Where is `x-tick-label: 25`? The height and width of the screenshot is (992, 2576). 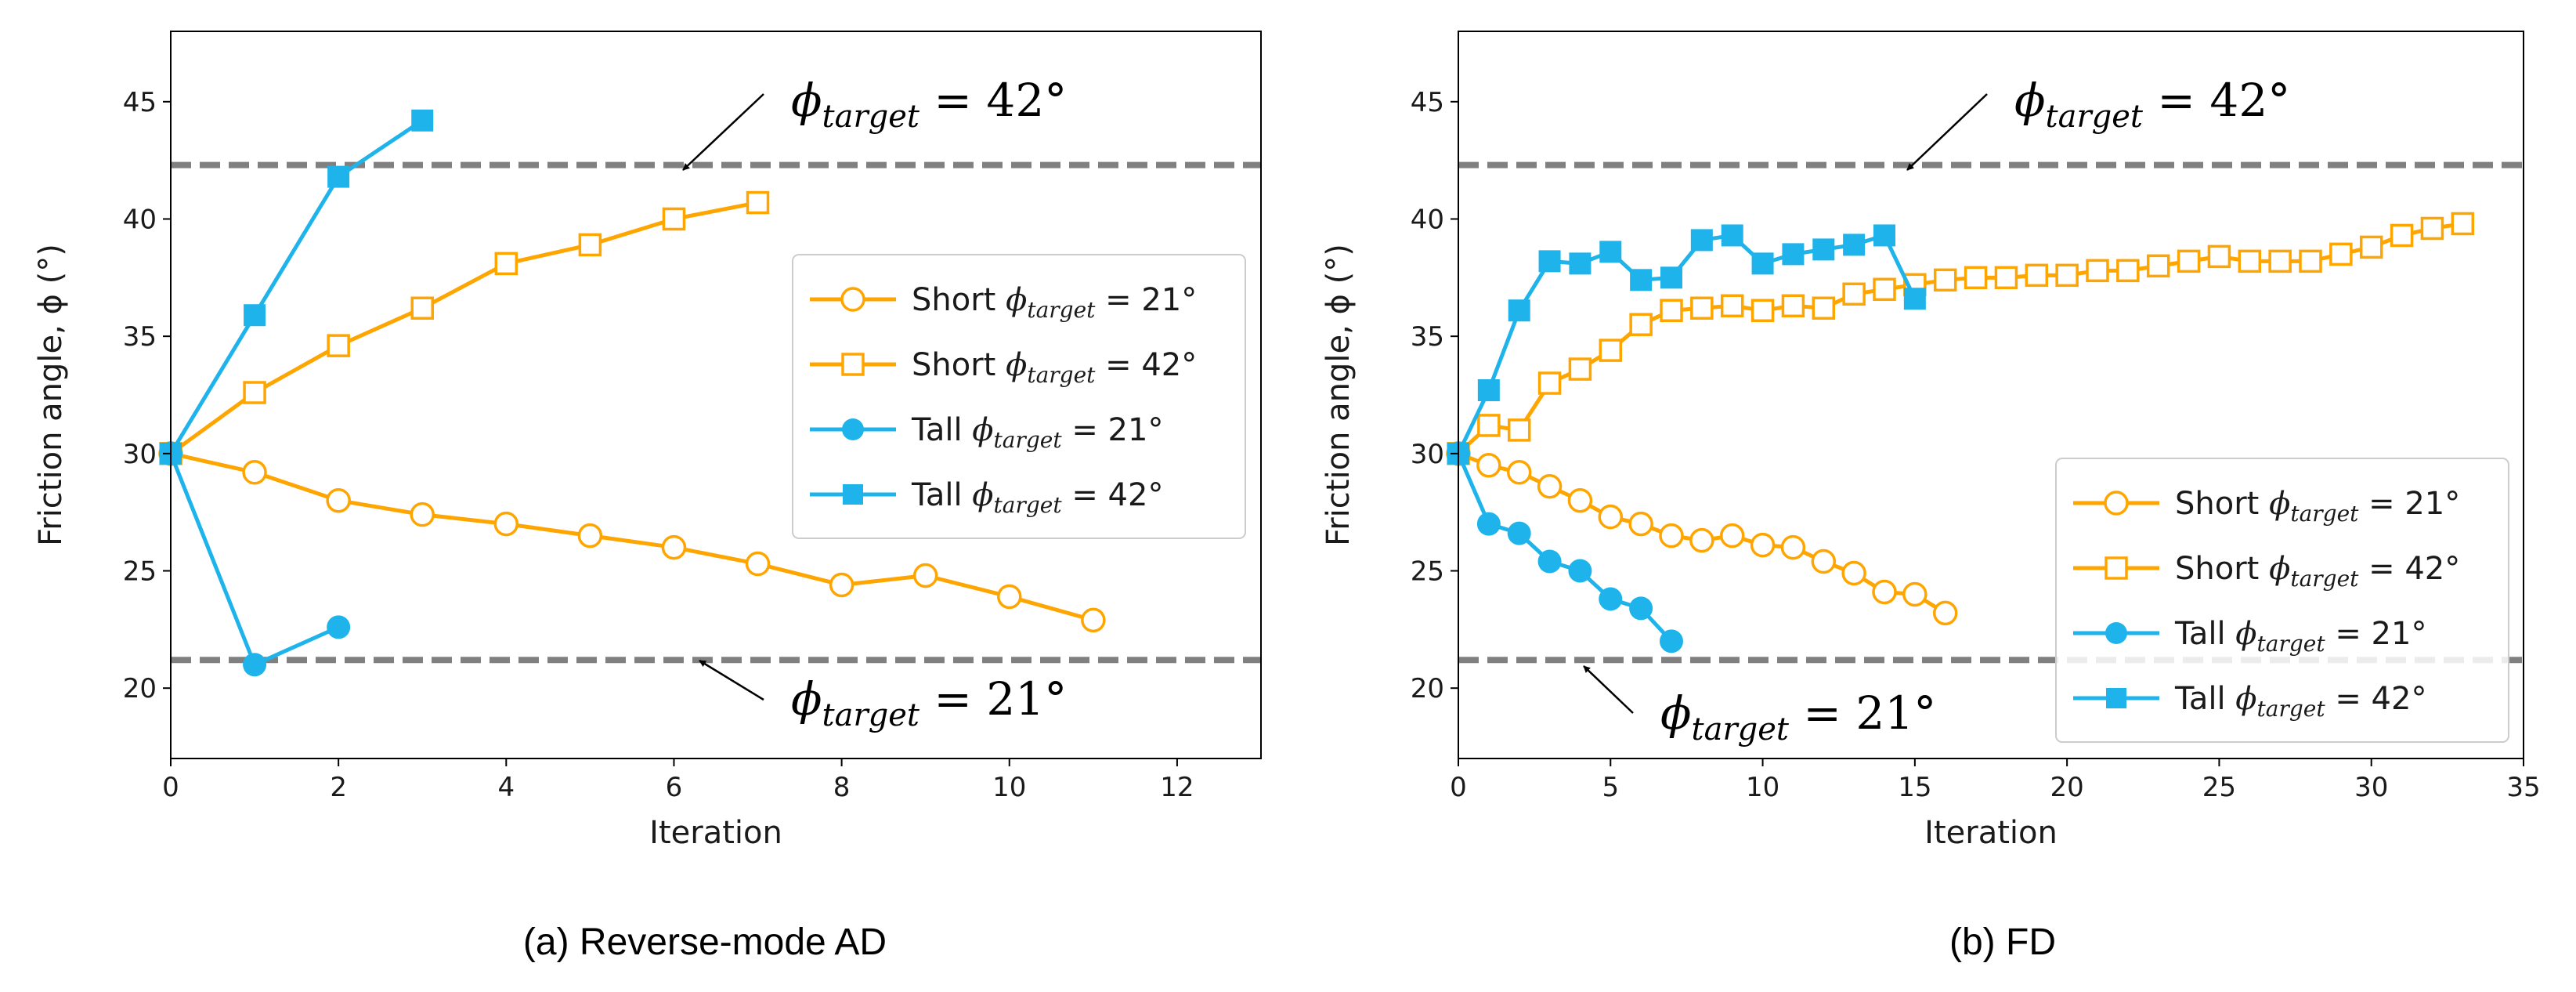 x-tick-label: 25 is located at coordinates (2219, 787).